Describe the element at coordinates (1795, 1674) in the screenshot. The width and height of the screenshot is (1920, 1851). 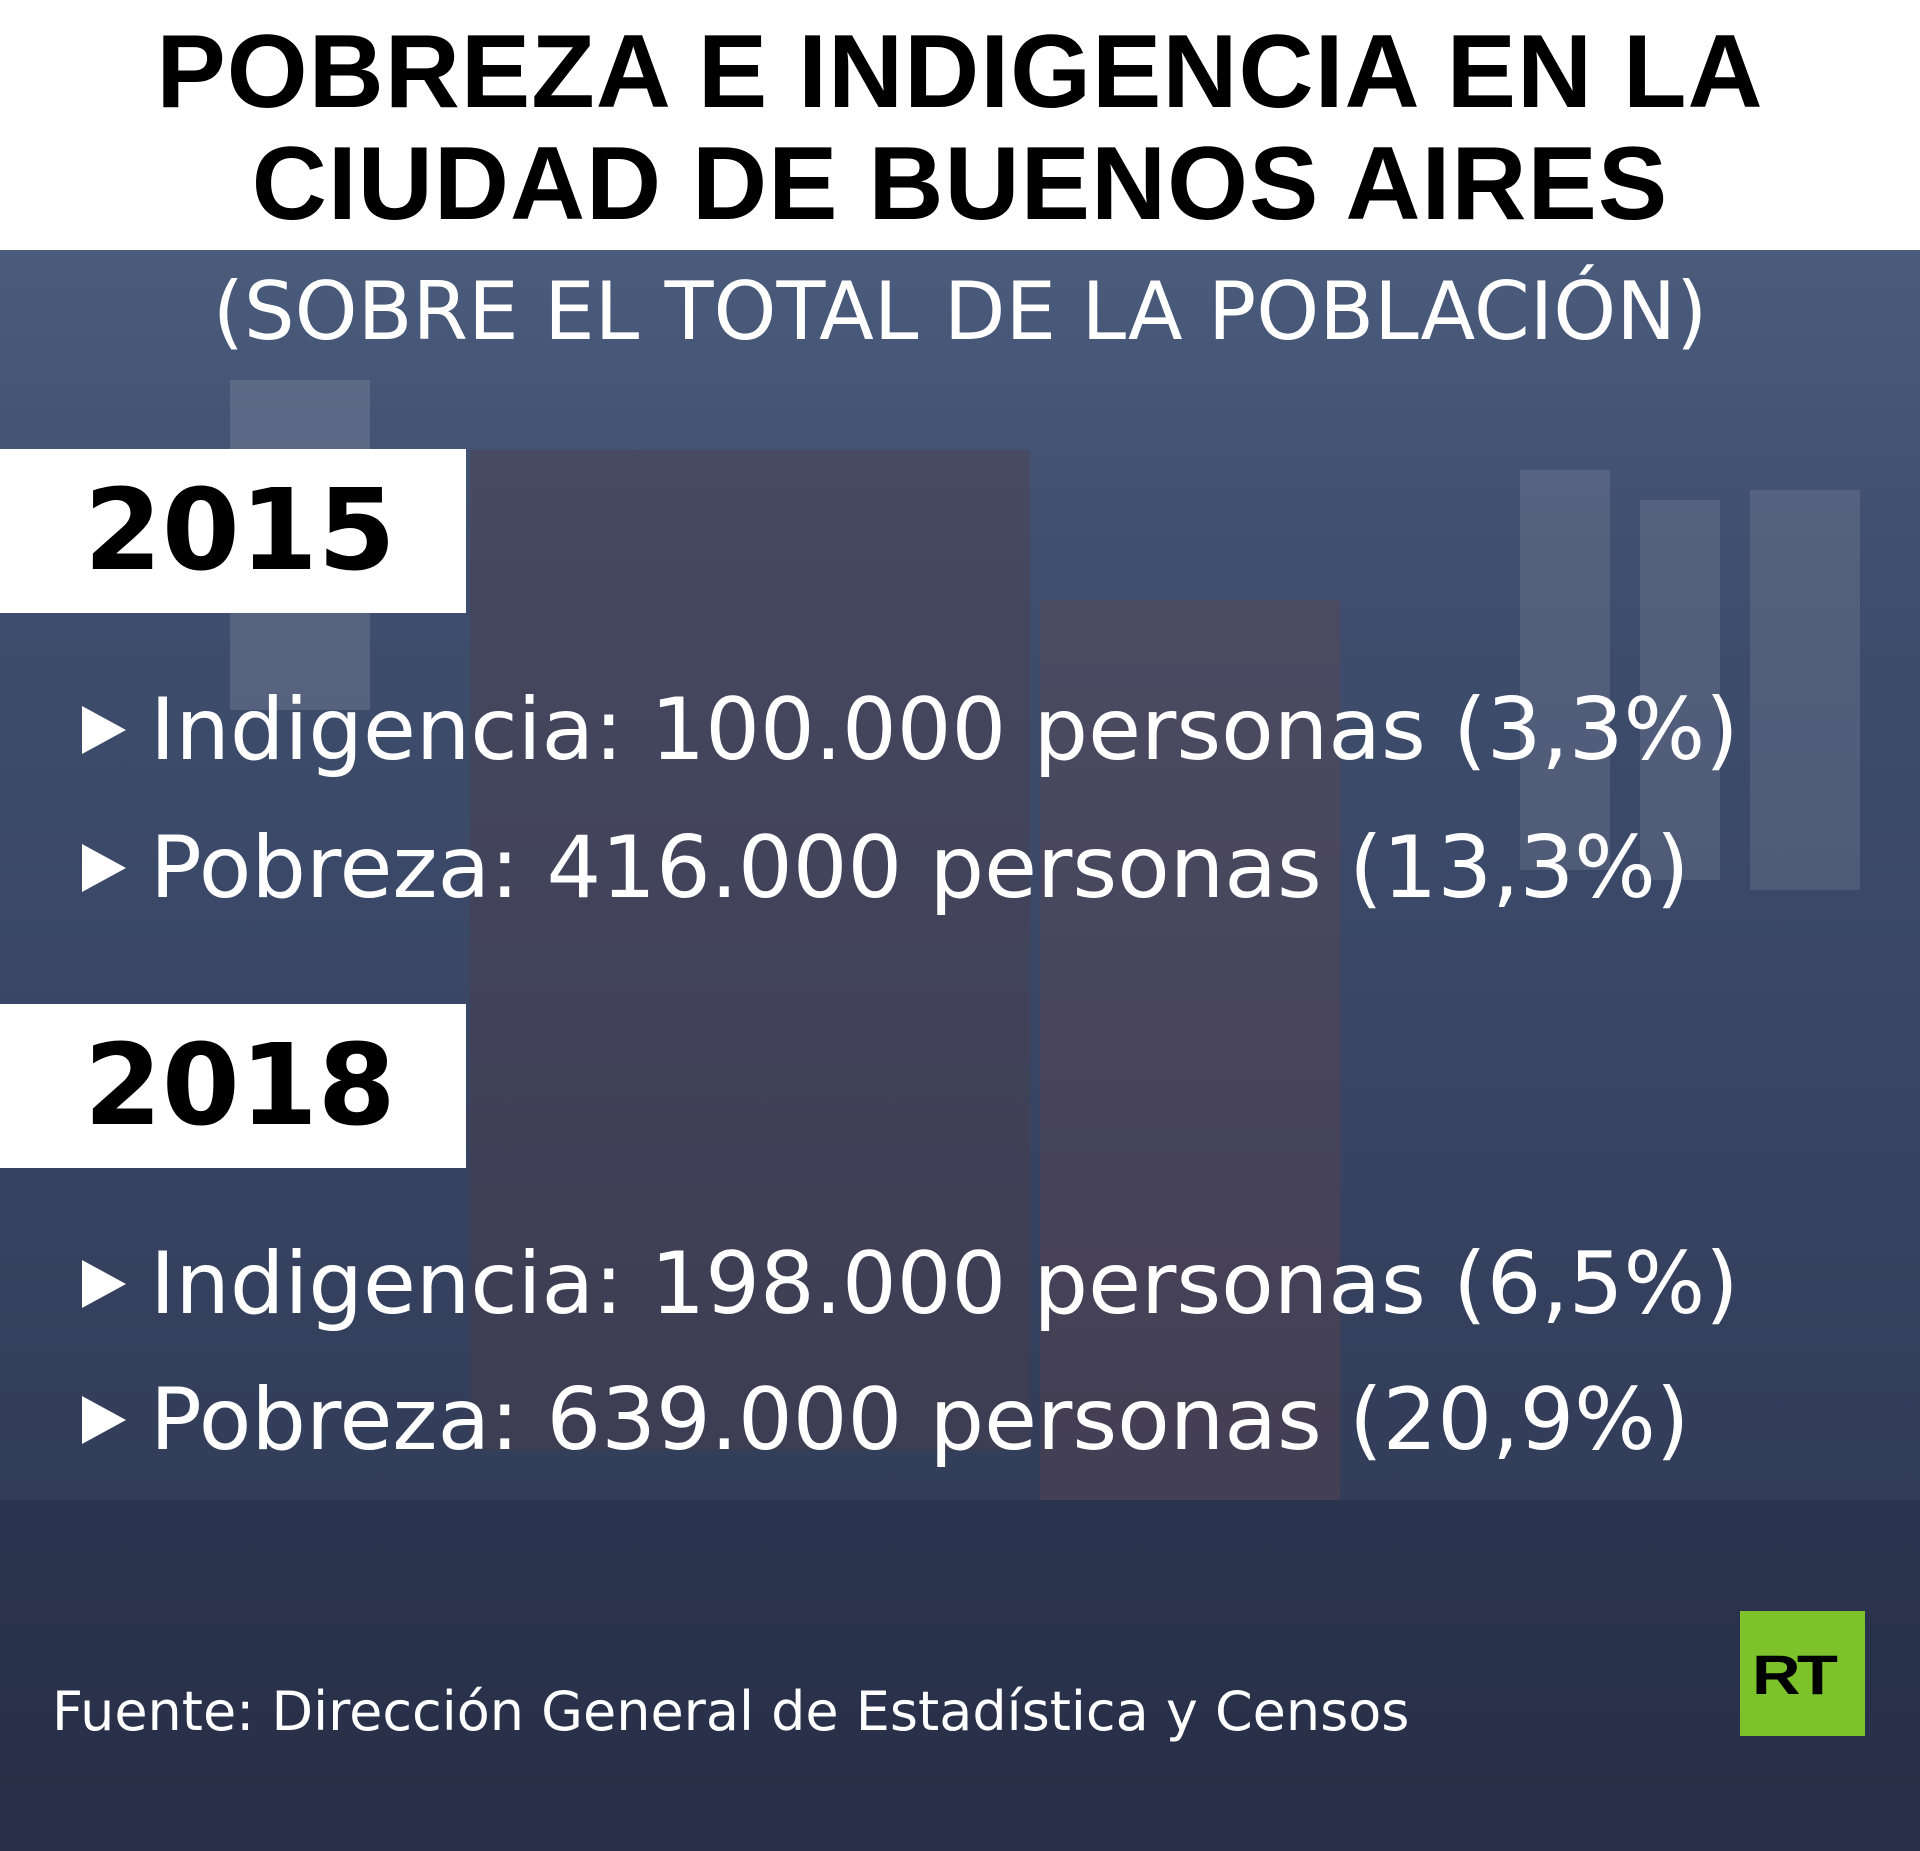
I see `rt-logo-text: RT` at that location.